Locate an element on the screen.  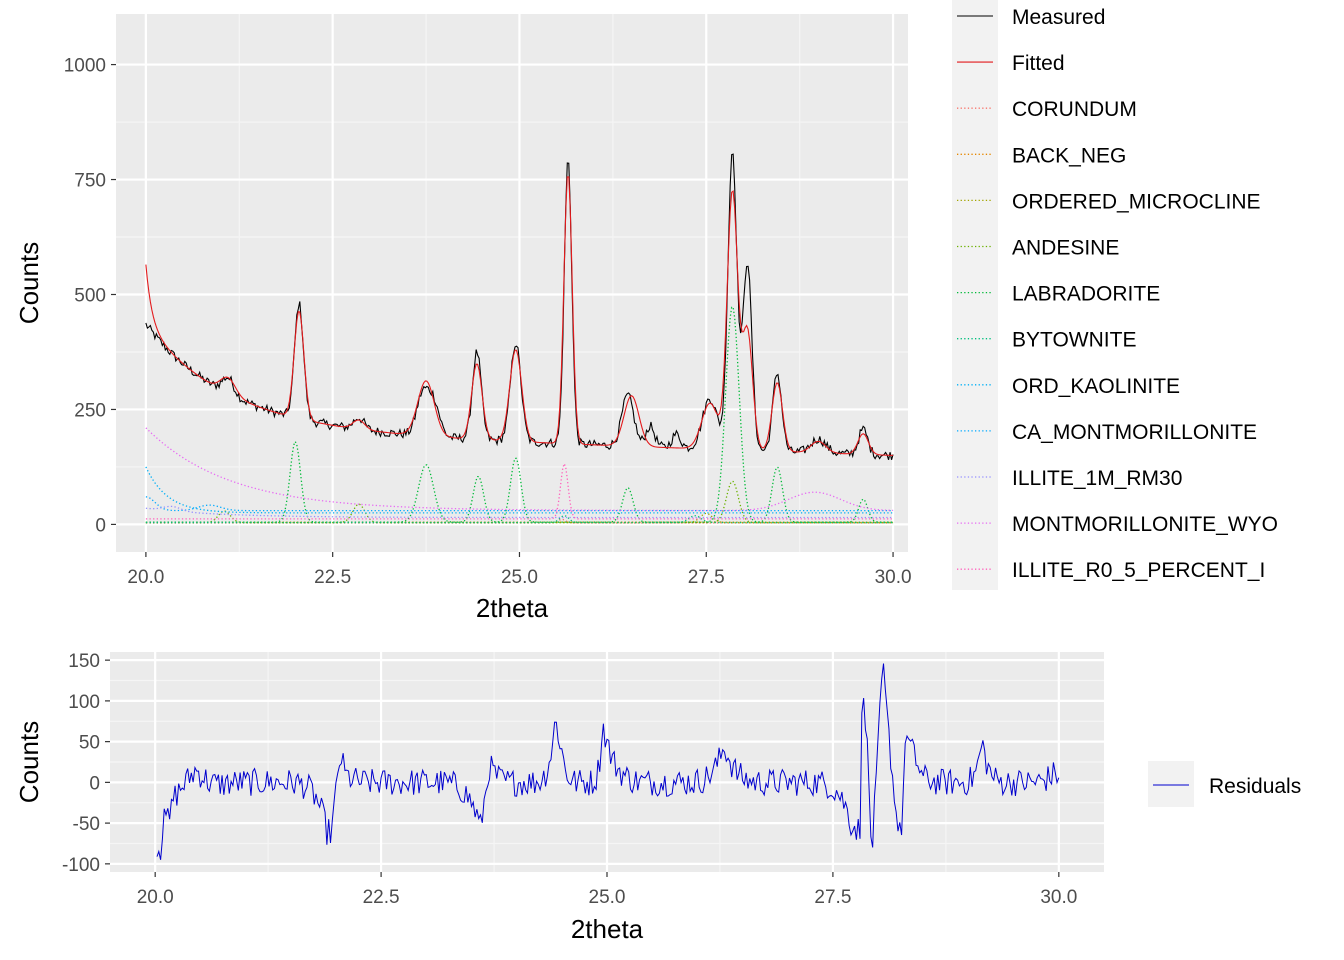
y-tick-label: 500 is located at coordinates (90, 295).